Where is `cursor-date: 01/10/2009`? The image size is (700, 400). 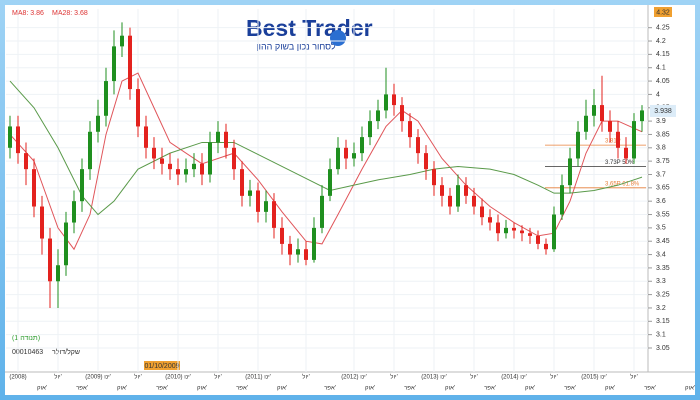 cursor-date: 01/10/2009 is located at coordinates (161, 366).